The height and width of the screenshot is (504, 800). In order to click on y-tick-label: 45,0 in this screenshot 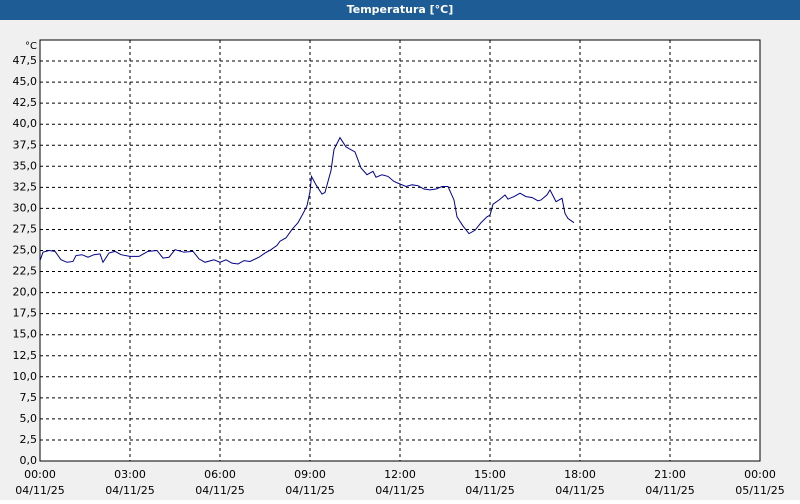, I will do `click(25, 81)`.